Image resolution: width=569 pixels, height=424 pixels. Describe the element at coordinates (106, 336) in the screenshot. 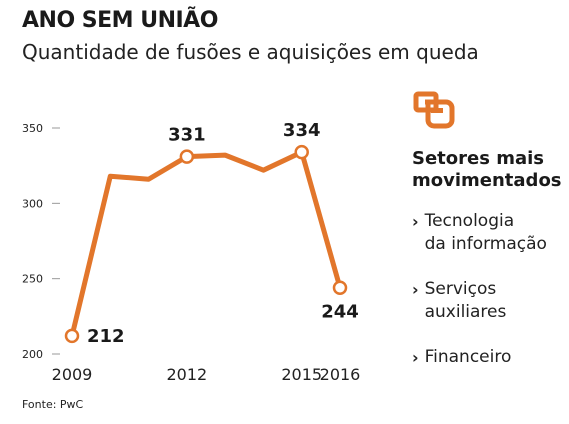

I see `data-label: 212` at that location.